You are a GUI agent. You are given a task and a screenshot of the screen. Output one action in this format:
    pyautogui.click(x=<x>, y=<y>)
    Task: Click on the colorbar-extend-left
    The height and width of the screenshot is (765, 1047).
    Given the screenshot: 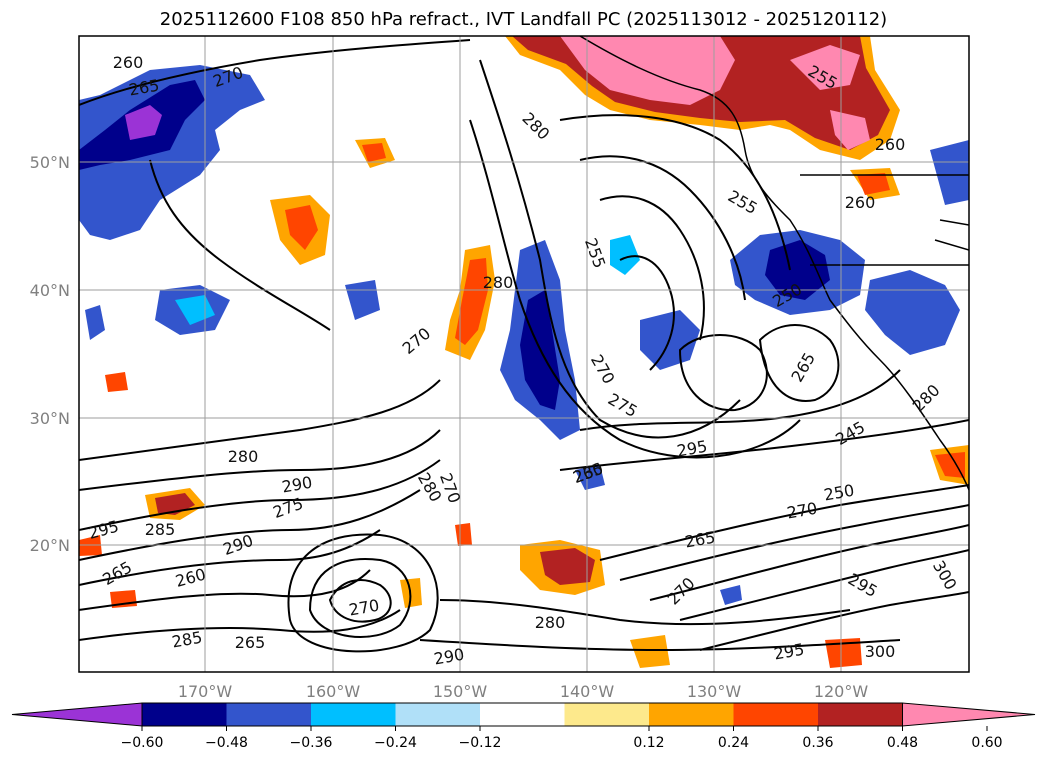 What is the action you would take?
    pyautogui.click(x=77, y=714)
    